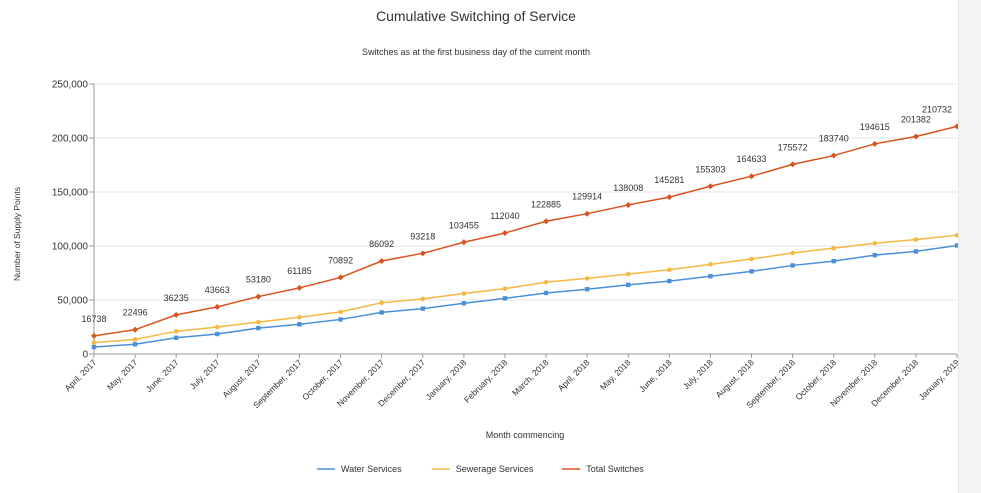 The image size is (981, 493). What do you see at coordinates (504, 216) in the screenshot?
I see `data-label: 112040` at bounding box center [504, 216].